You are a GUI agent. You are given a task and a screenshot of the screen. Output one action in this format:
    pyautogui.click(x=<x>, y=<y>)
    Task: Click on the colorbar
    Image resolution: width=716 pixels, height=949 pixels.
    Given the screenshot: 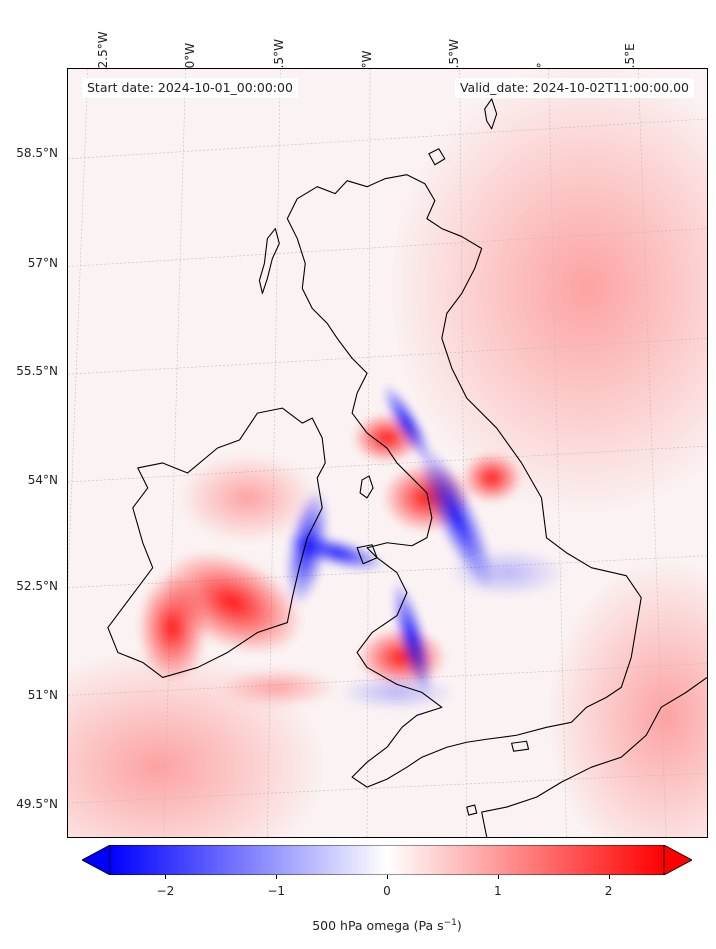 What is the action you would take?
    pyautogui.click(x=387, y=860)
    